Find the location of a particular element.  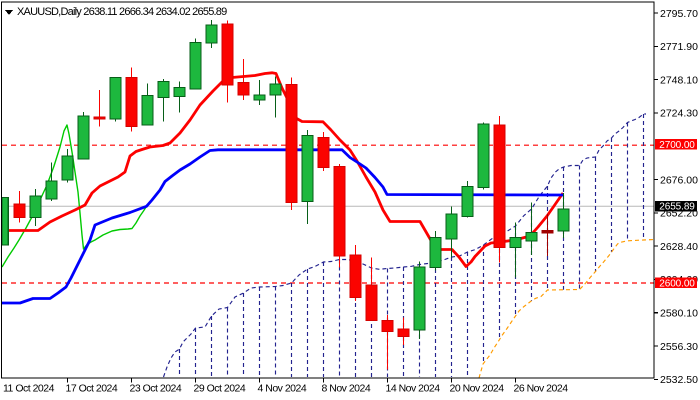

svg-text: 2655.89 is located at coordinates (677, 207).